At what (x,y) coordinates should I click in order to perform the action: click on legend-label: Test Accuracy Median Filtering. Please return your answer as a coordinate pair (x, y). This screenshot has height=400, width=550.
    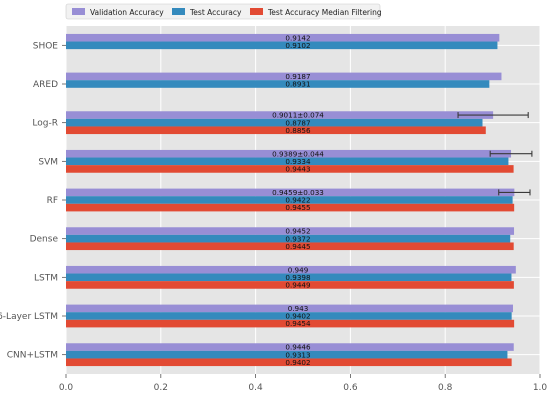
    Looking at the image, I should click on (324, 12).